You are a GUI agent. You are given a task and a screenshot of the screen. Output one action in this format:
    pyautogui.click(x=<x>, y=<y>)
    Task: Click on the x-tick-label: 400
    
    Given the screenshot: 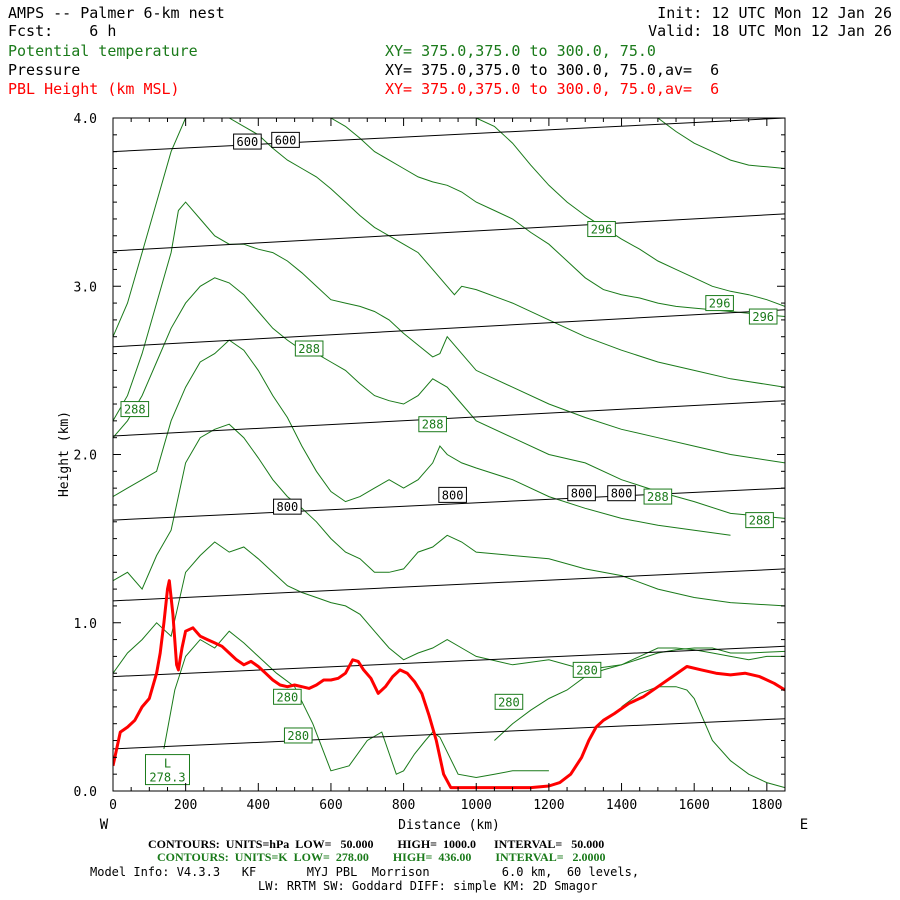 What is the action you would take?
    pyautogui.click(x=258, y=805)
    